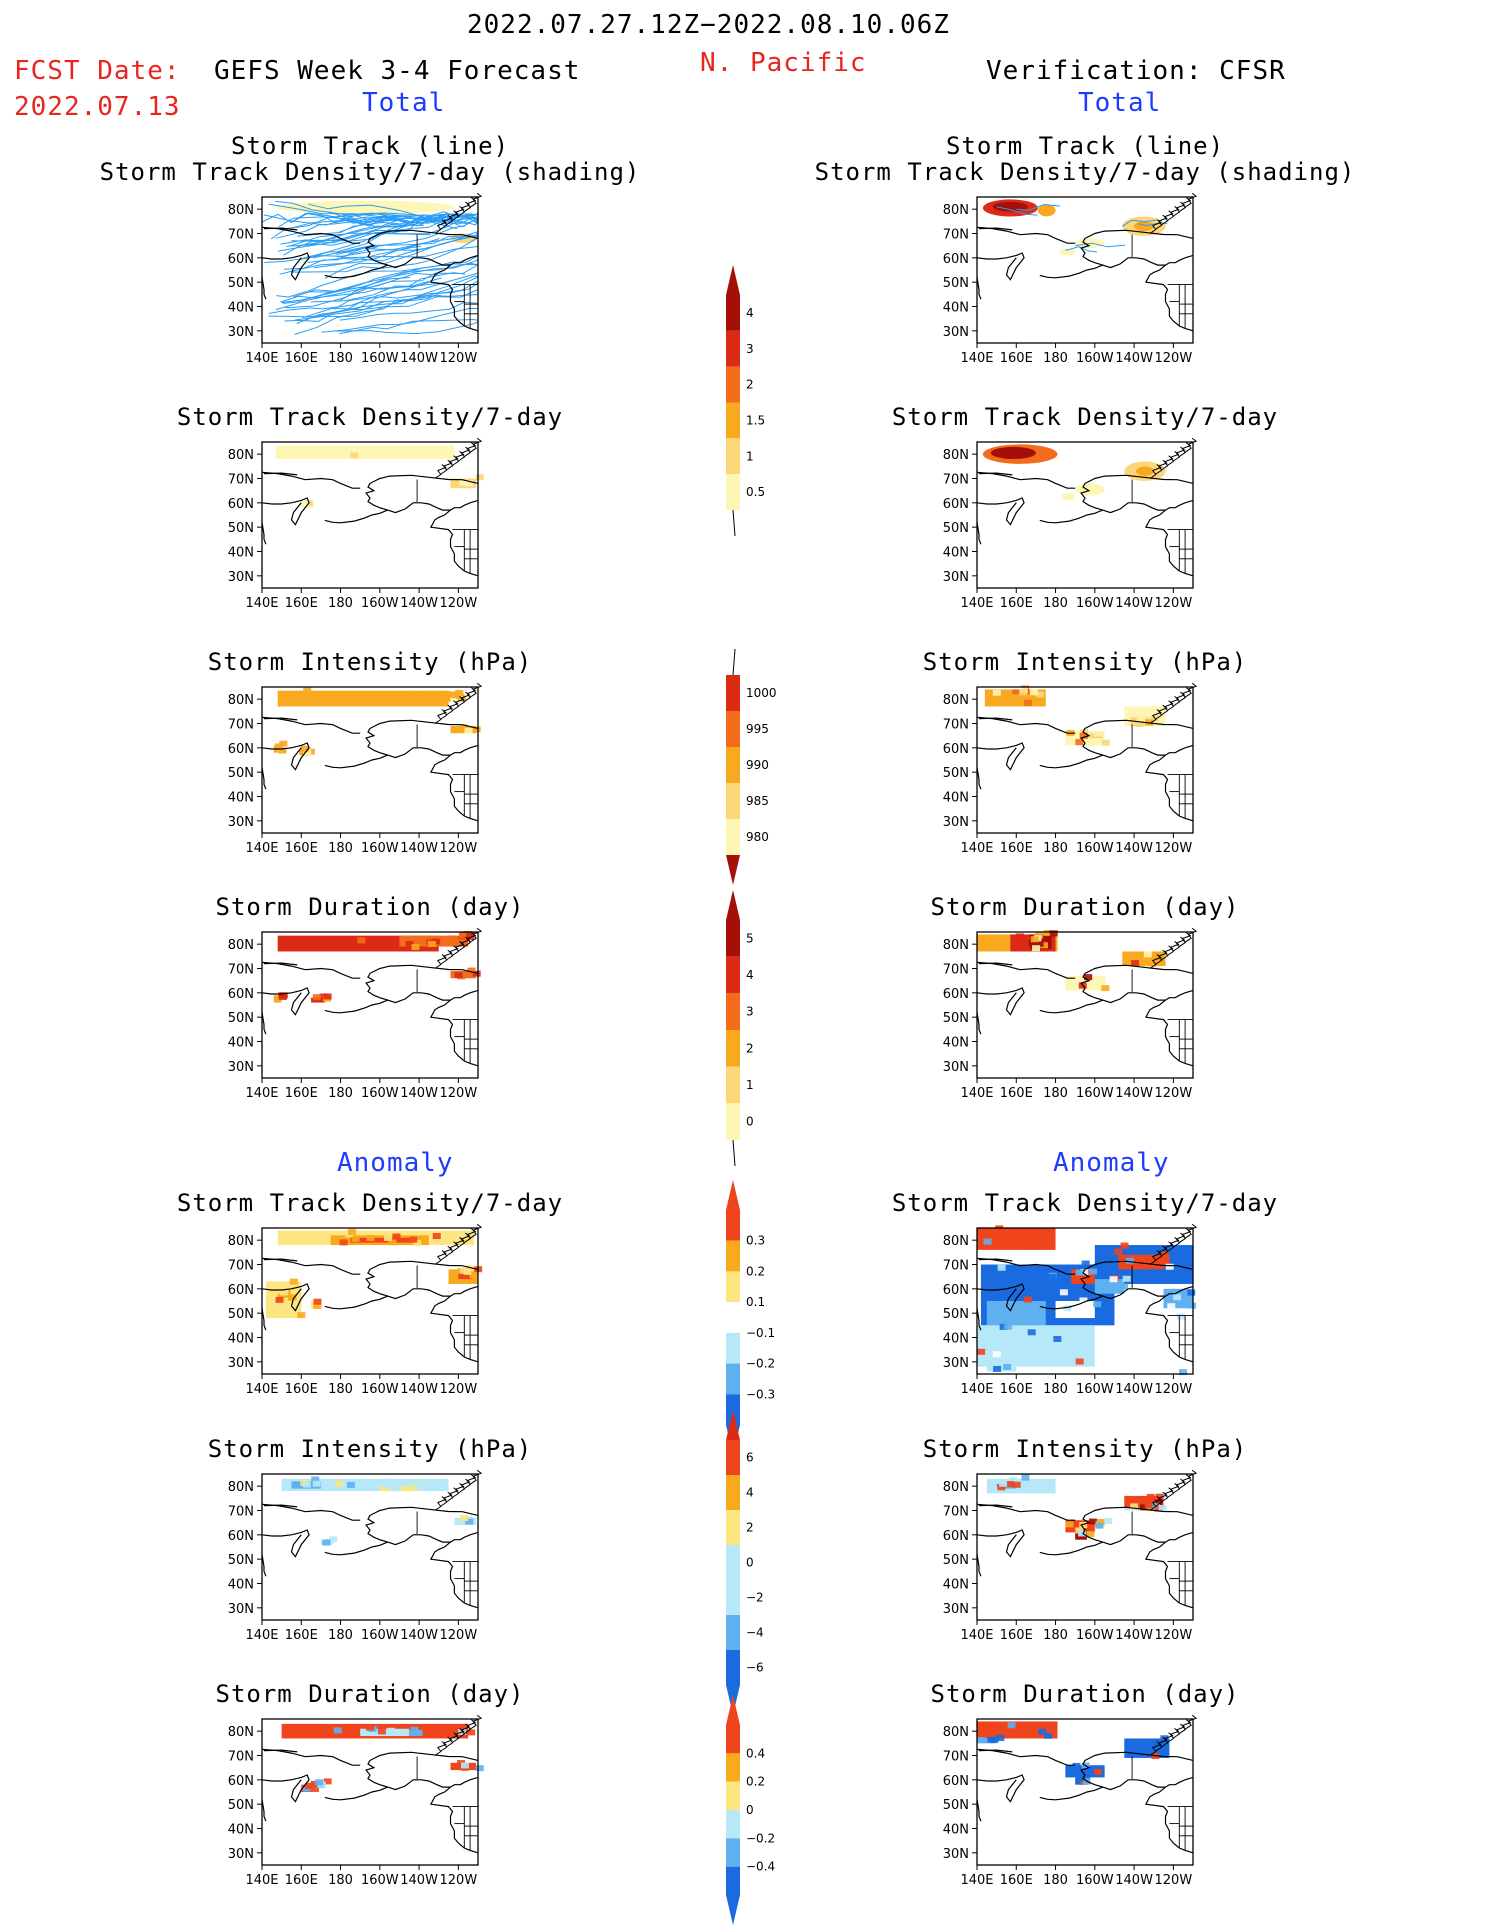 The height and width of the screenshot is (1925, 1487). Describe the element at coordinates (280, 964) in the screenshot. I see `fc-duration-coast-segment` at that location.